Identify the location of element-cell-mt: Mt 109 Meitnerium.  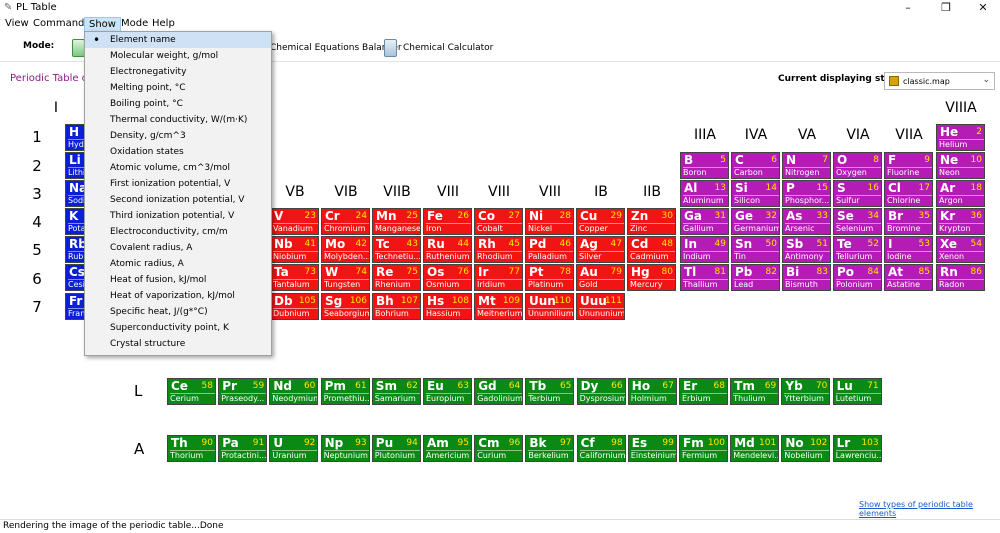
(498, 306).